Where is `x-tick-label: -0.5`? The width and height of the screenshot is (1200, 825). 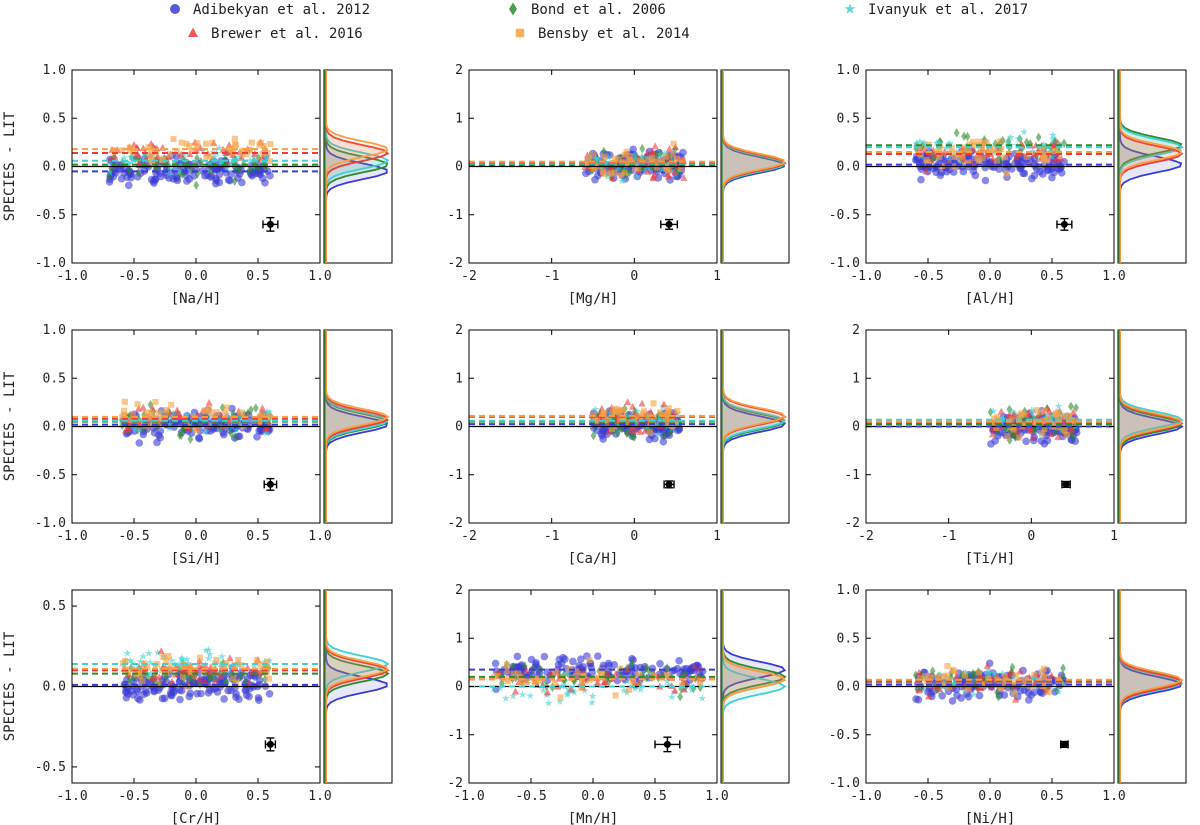 x-tick-label: -0.5 is located at coordinates (133, 536).